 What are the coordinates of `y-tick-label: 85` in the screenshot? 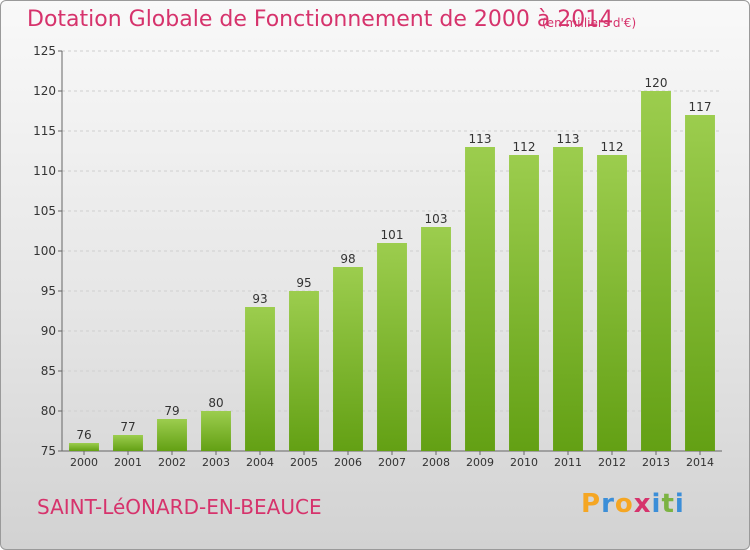 It's located at (48, 371).